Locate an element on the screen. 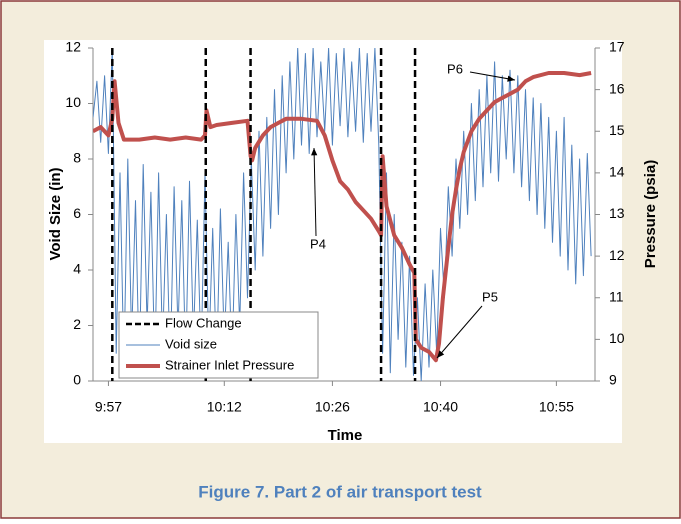 This screenshot has width=681, height=524. x-axis-label: Time is located at coordinates (345, 435).